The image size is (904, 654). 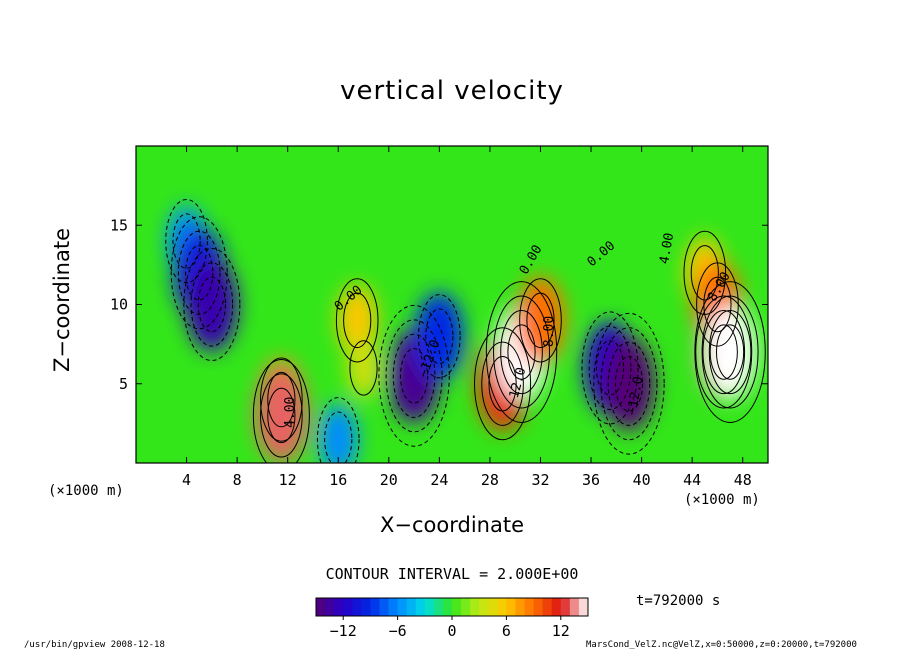 What do you see at coordinates (561, 631) in the screenshot?
I see `colorbar-tick-label: 12` at bounding box center [561, 631].